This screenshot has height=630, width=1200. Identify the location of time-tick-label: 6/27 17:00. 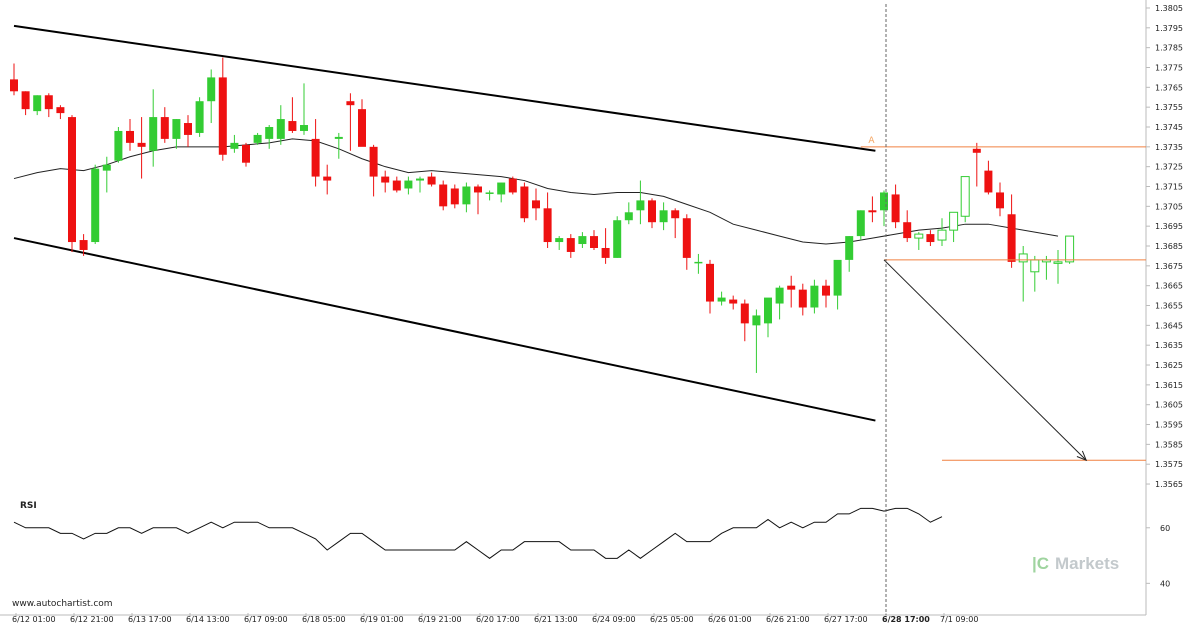
(846, 619).